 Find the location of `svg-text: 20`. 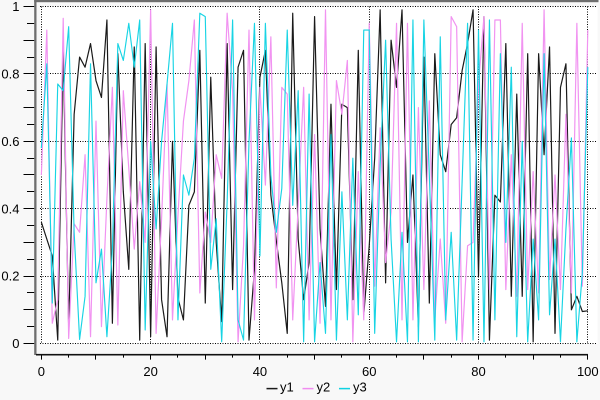

svg-text: 20 is located at coordinates (150, 371).